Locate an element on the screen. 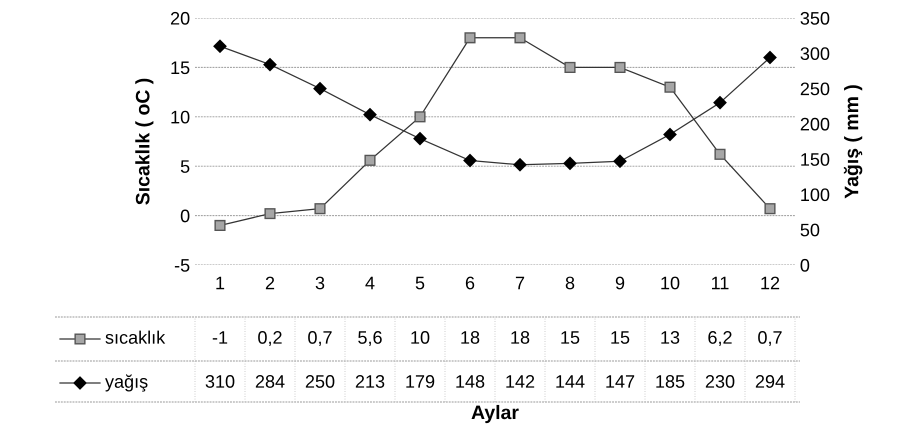 This screenshot has height=444, width=910. x-tick-label: 5 is located at coordinates (420, 283).